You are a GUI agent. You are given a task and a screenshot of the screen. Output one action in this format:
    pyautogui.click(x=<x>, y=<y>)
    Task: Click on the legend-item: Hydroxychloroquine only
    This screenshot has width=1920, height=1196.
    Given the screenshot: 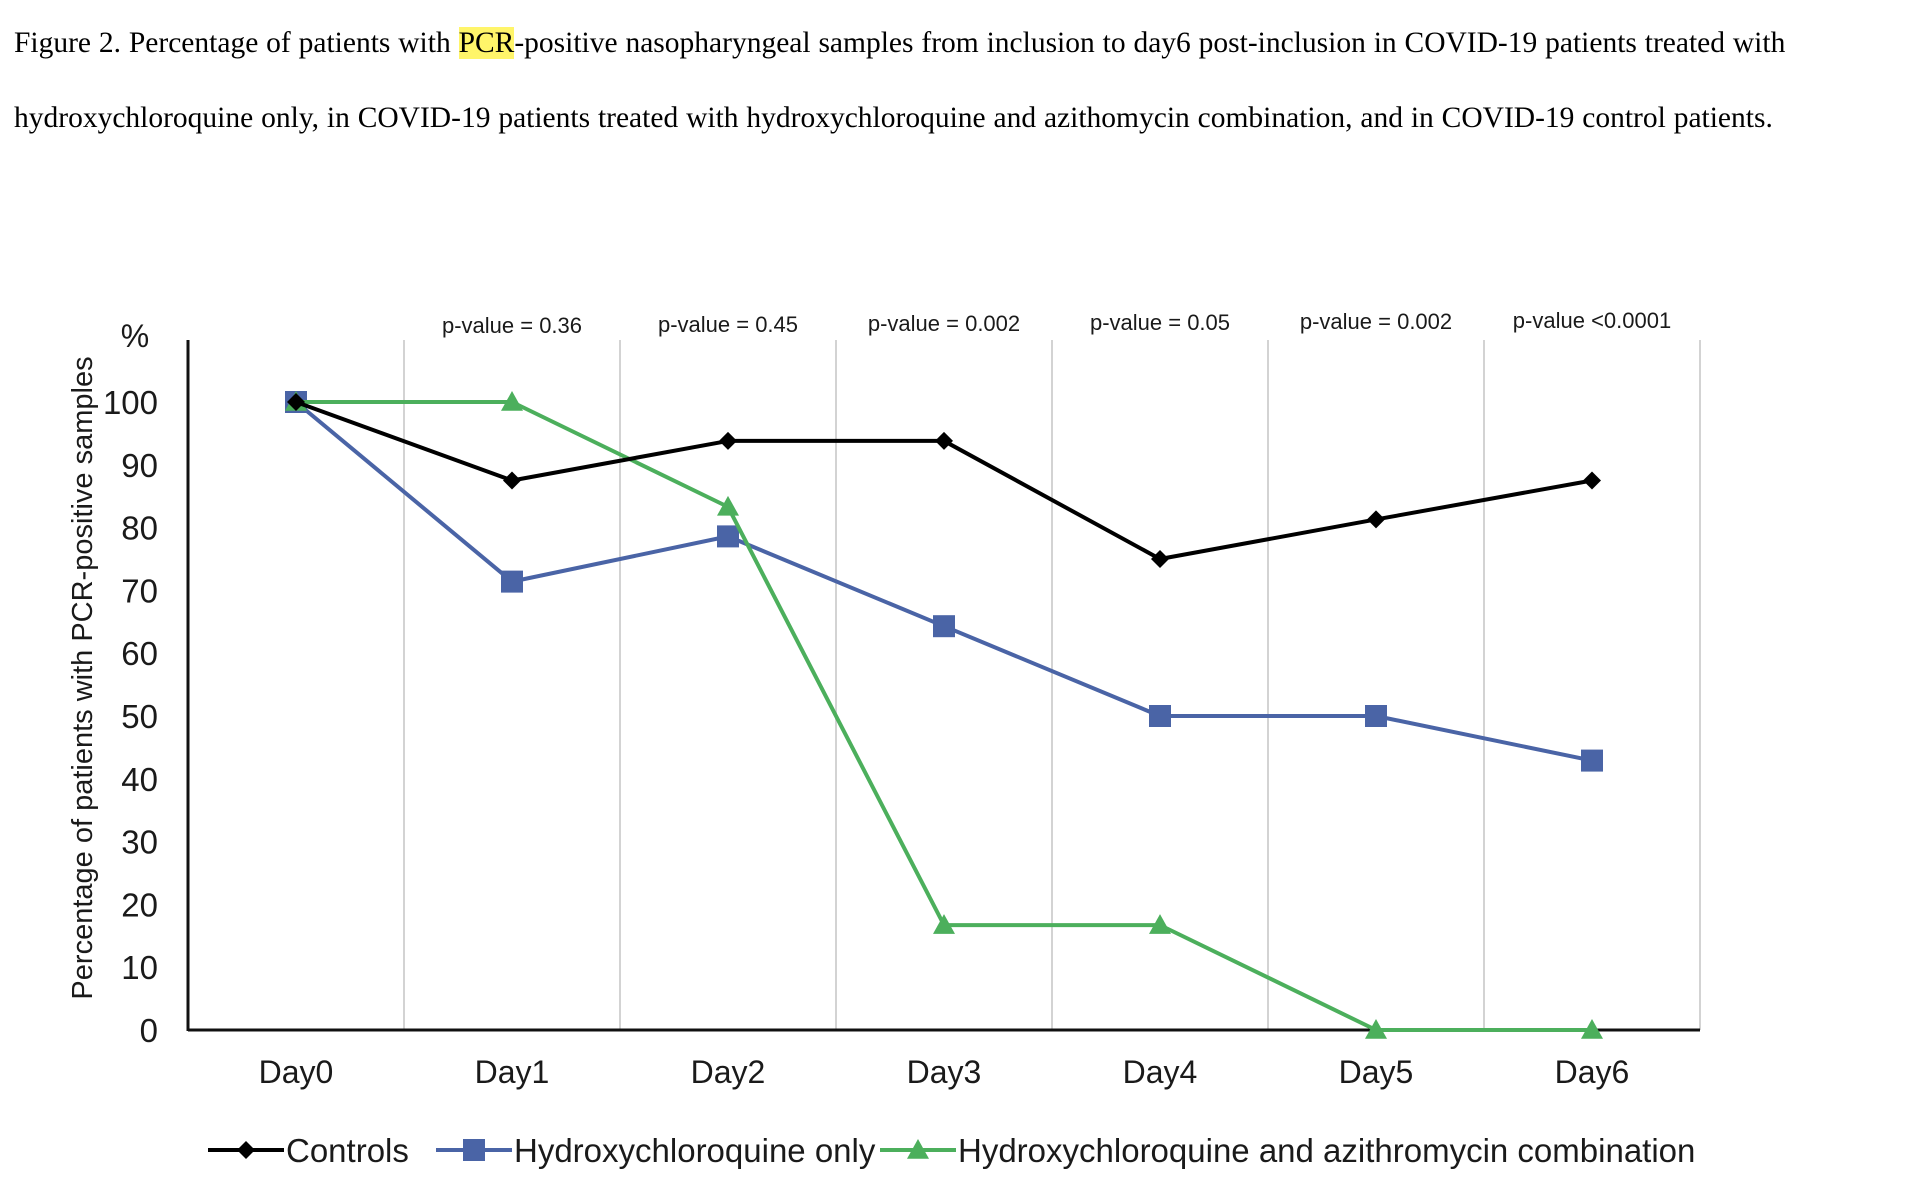 What is the action you would take?
    pyautogui.click(x=656, y=1150)
    